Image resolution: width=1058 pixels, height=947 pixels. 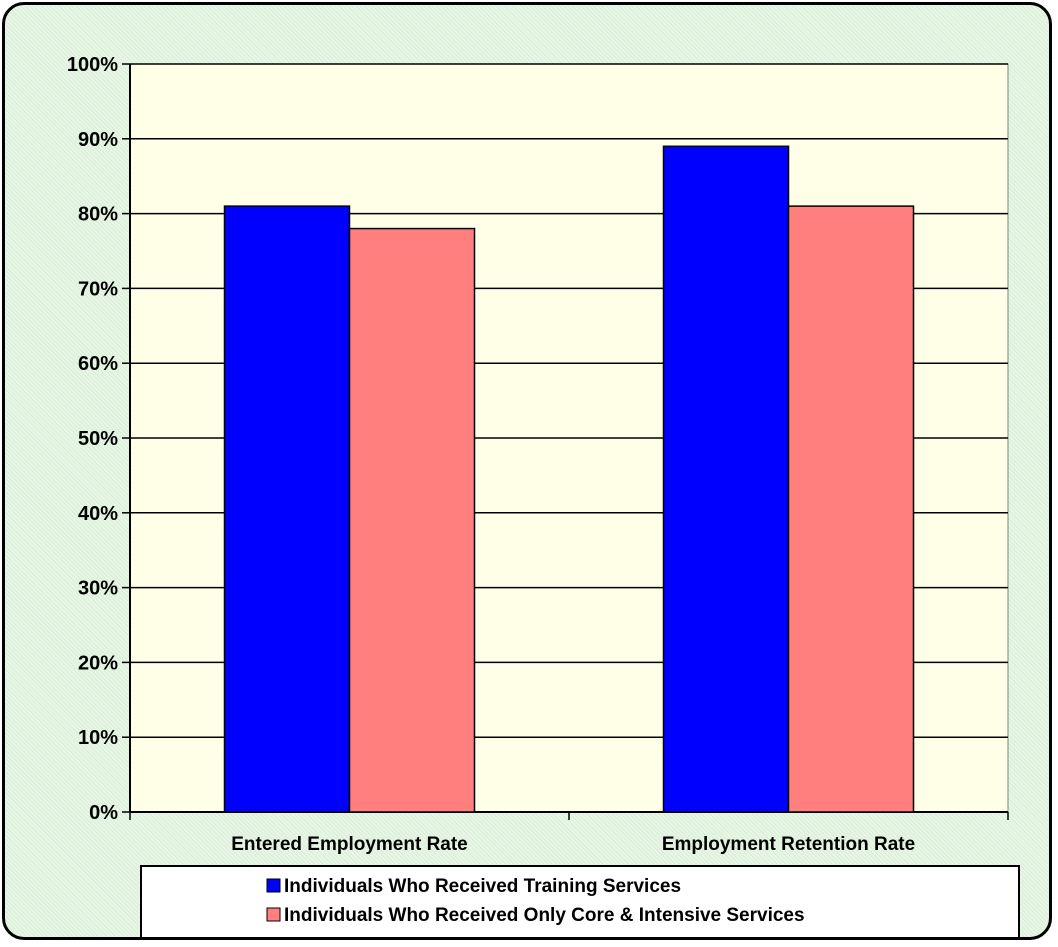 I want to click on y-tick-label: 60%, so click(x=98, y=364).